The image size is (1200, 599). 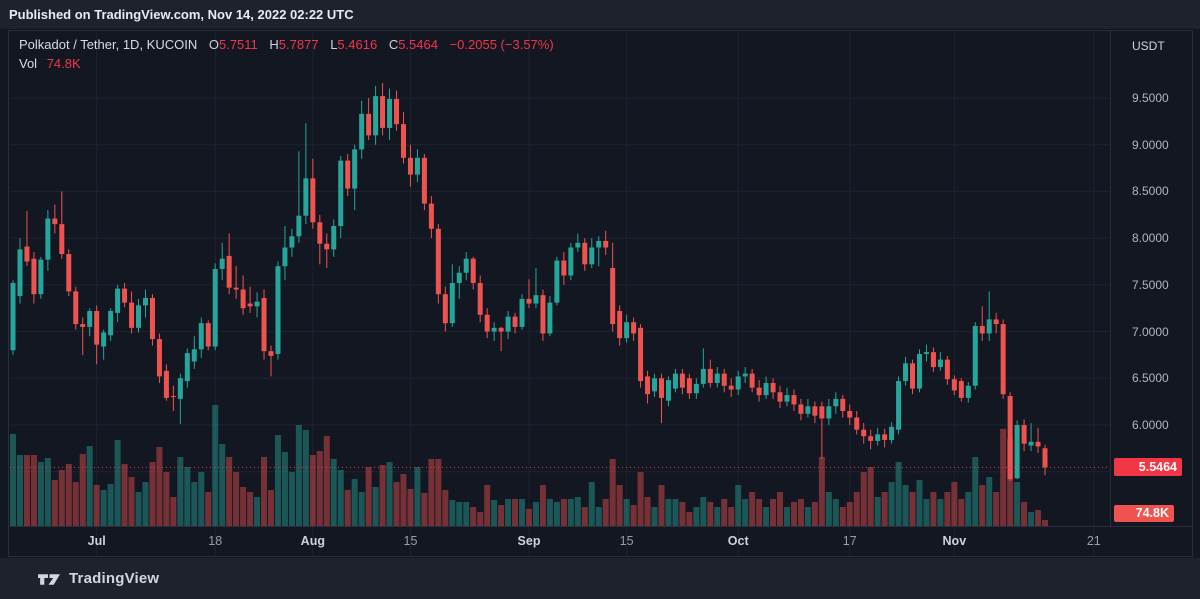 I want to click on symbol-title: Polkadot / Tether, 1D, KUCOIN, so click(x=108, y=44).